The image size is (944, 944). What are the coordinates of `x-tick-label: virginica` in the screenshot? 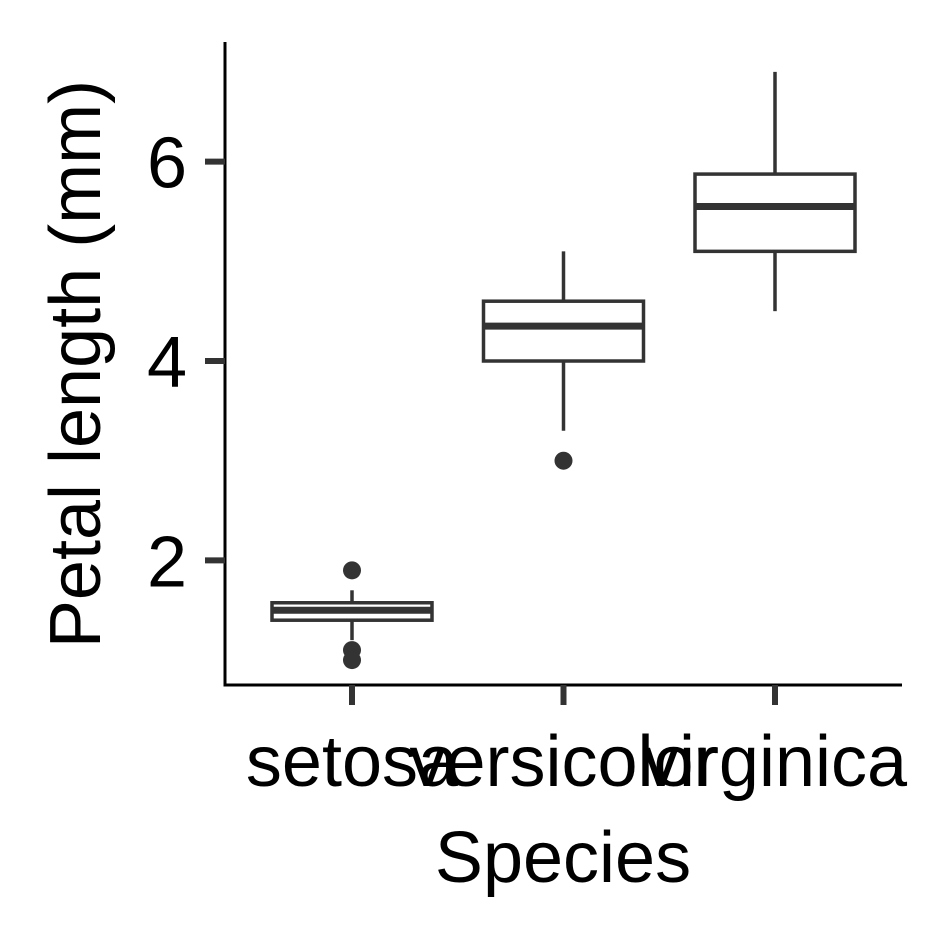 It's located at (775, 762).